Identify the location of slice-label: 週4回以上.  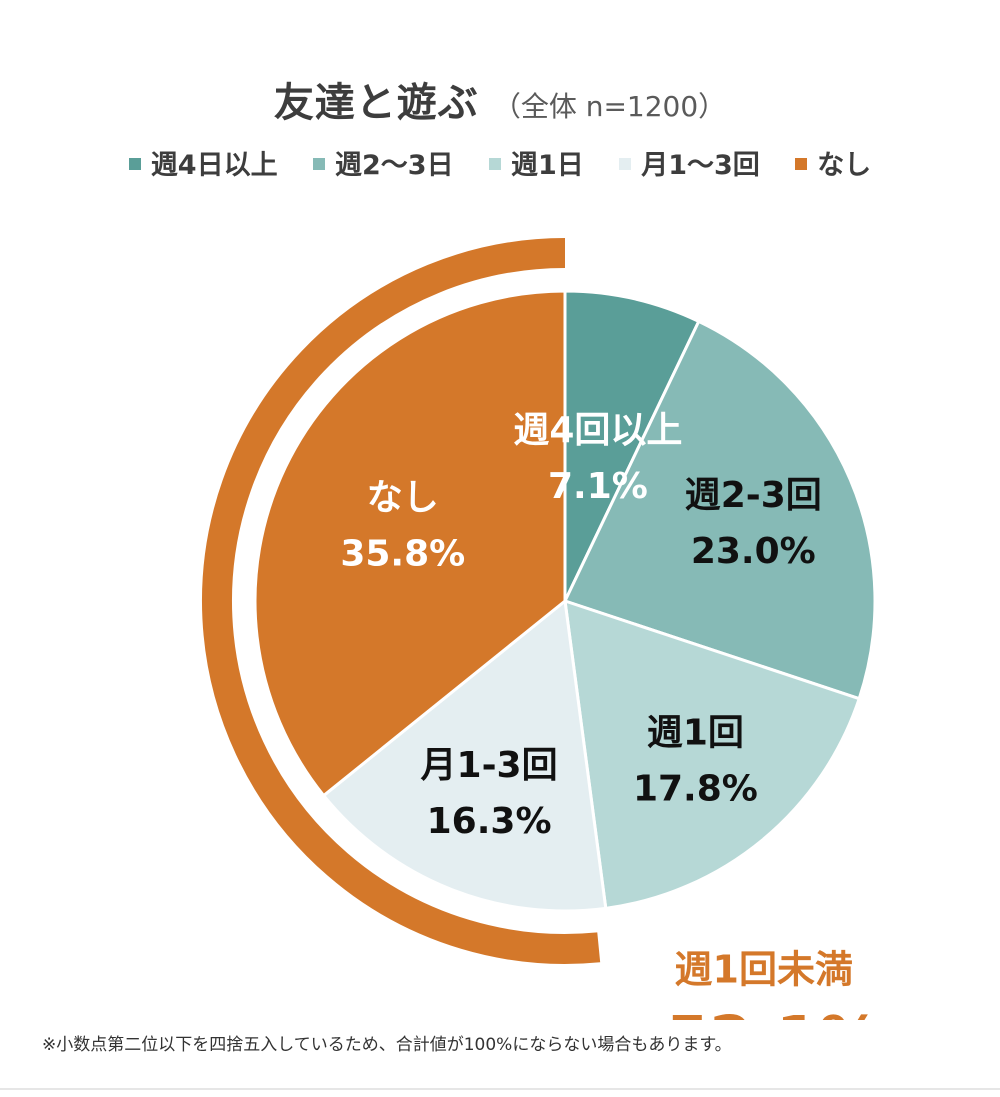
(597, 430).